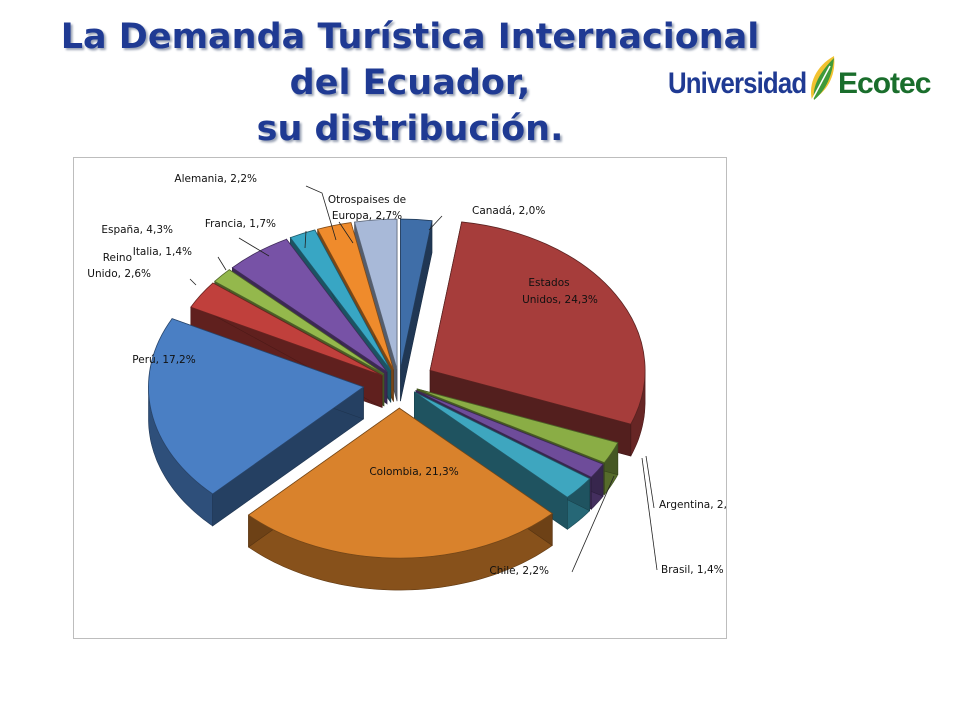  I want to click on data-label-6: Colombia, 21,3%, so click(413, 472).